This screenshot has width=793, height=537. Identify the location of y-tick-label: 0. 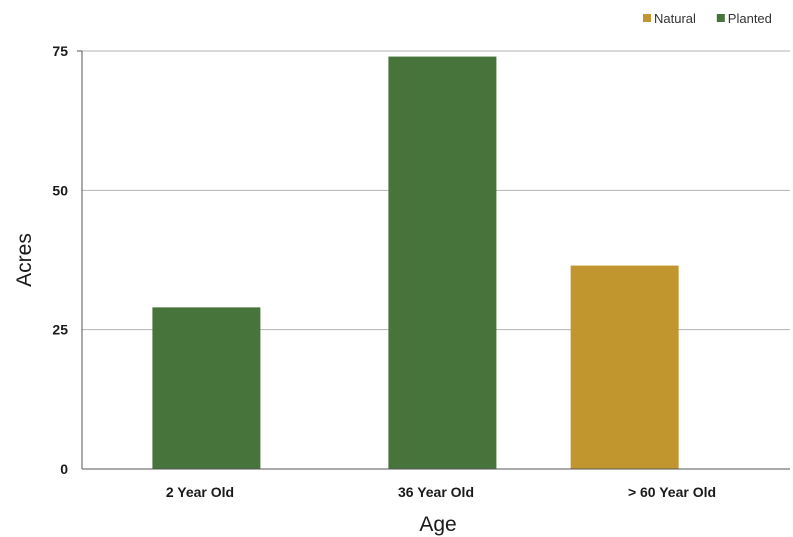
(64, 469).